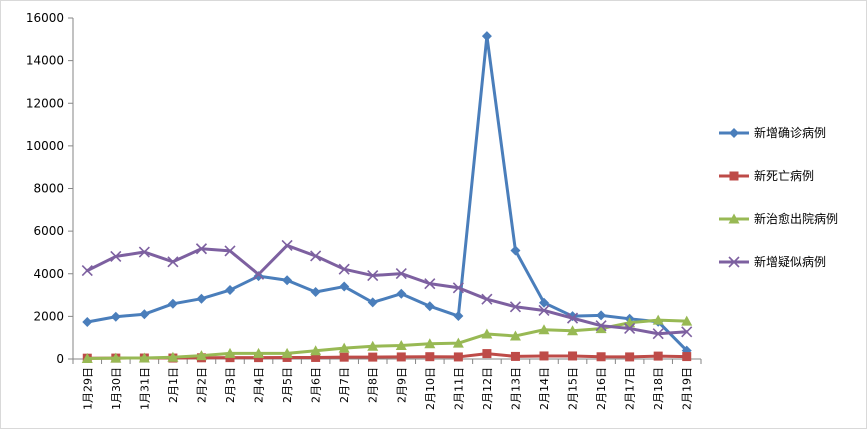 The image size is (867, 430). I want to click on legend-entry-1: 新增确诊病例, so click(772, 132).